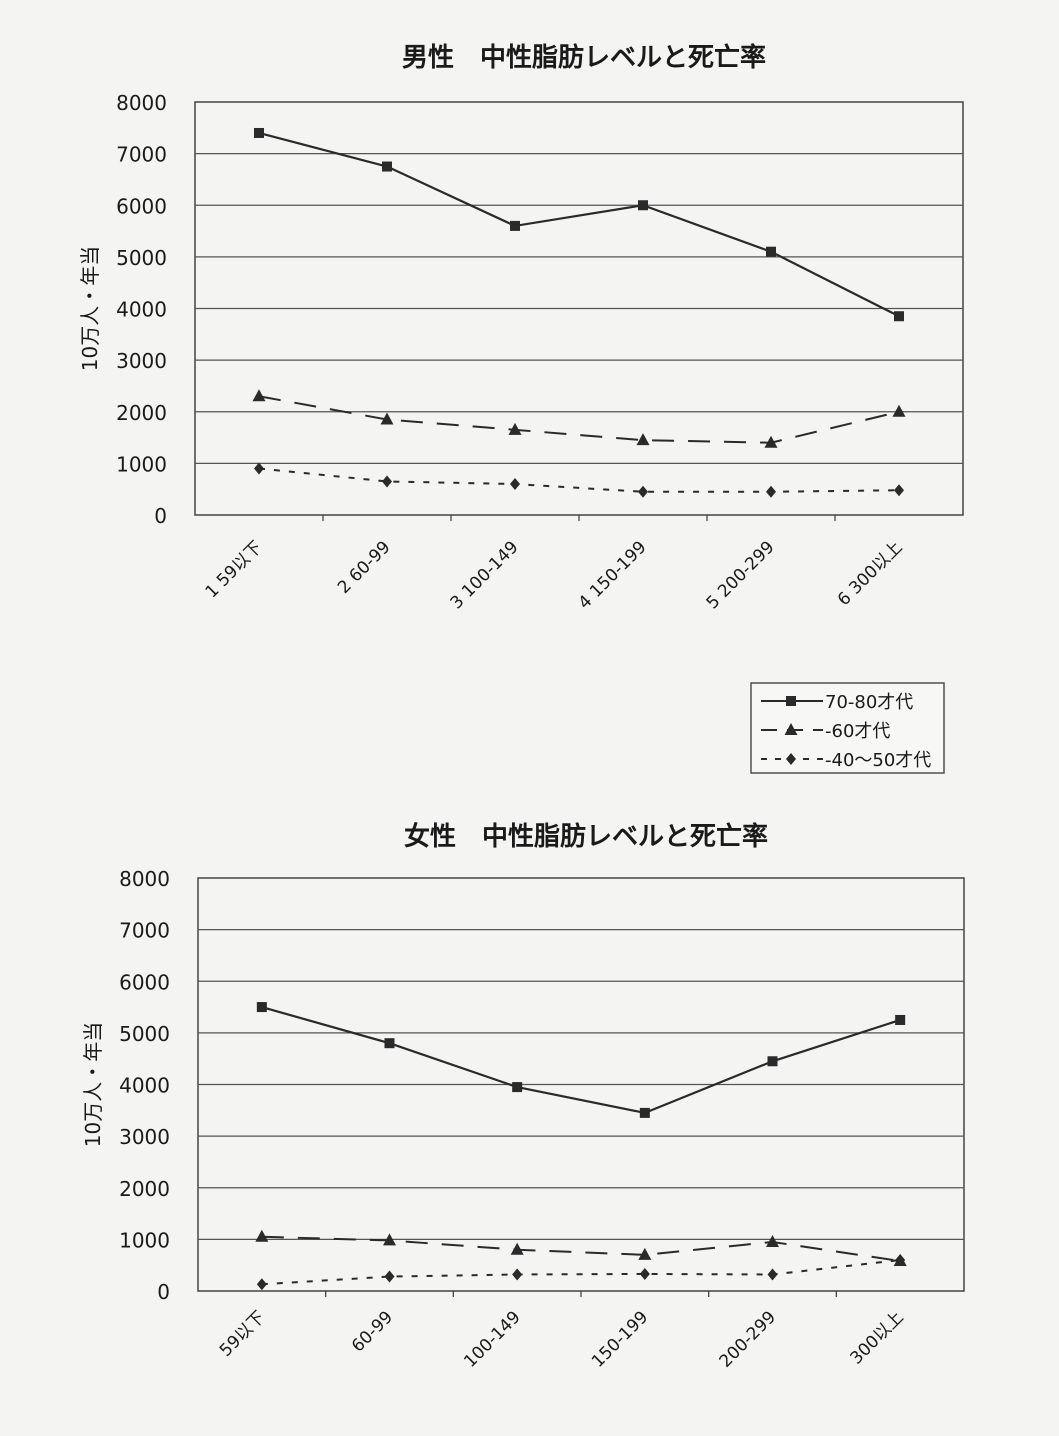 The image size is (1059, 1436). What do you see at coordinates (878, 760) in the screenshot?
I see `legend-entry: -40～50才代` at bounding box center [878, 760].